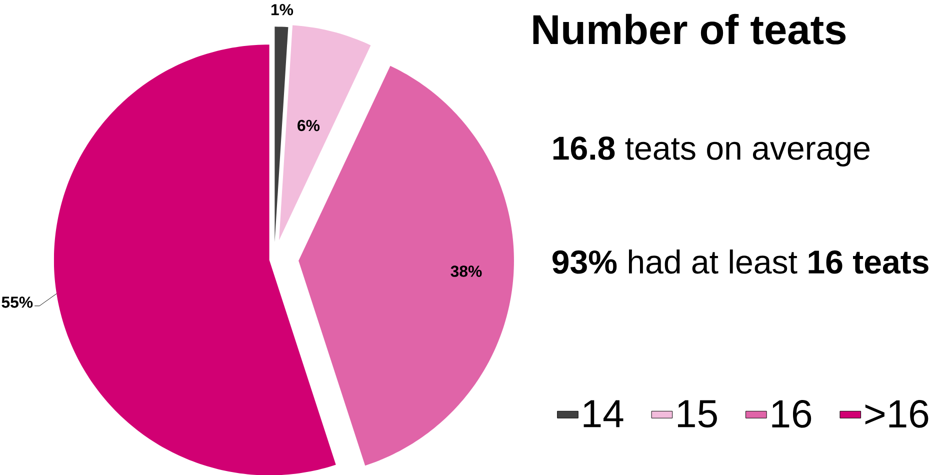 This screenshot has width=936, height=475. Describe the element at coordinates (697, 414) in the screenshot. I see `legend-label: 15` at that location.